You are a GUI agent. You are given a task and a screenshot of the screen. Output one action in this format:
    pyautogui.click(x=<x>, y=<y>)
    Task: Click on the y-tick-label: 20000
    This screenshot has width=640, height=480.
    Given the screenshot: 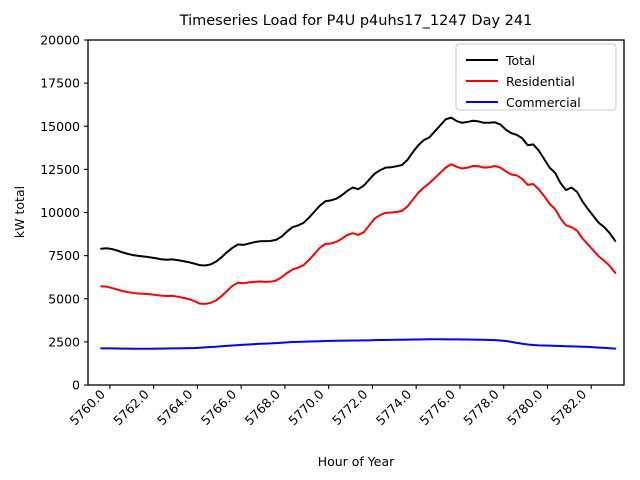 What is the action you would take?
    pyautogui.click(x=60, y=40)
    